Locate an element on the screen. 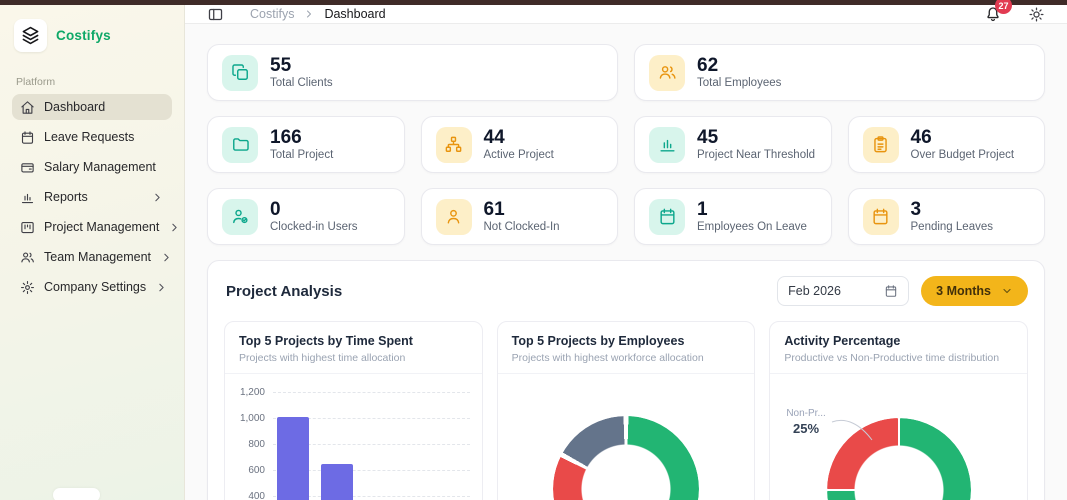  month-picker: Feb 2026 is located at coordinates (843, 291).